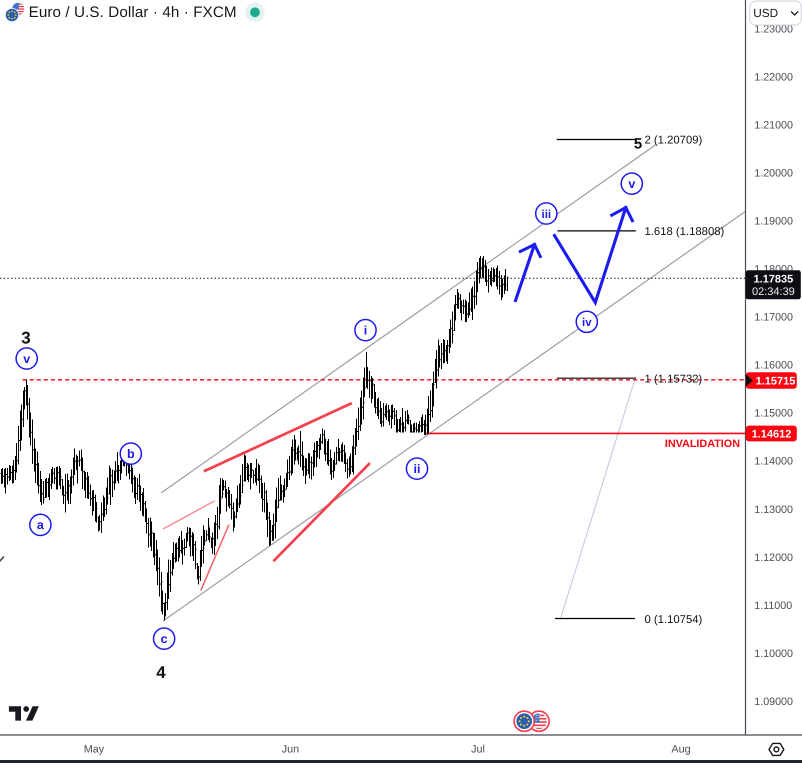  I want to click on svg-text: USD, so click(765, 13).